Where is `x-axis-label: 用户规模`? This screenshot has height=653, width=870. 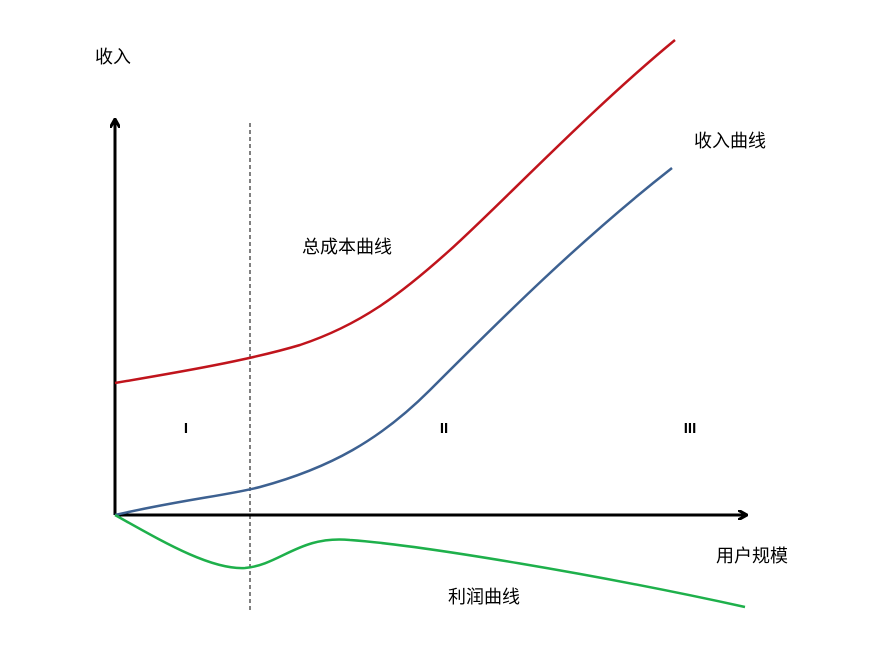 x-axis-label: 用户规模 is located at coordinates (752, 556).